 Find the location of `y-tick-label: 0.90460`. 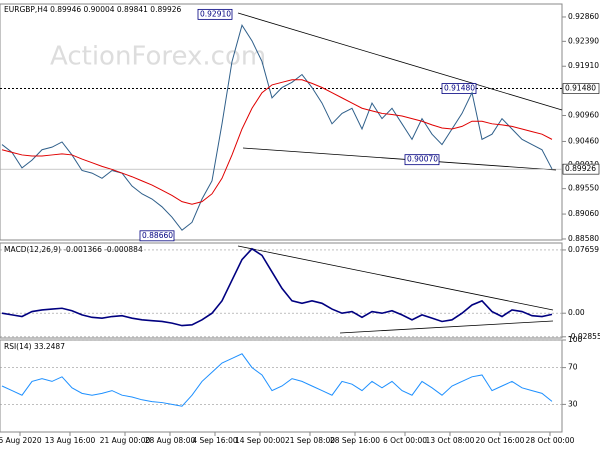

y-tick-label: 0.90460 is located at coordinates (583, 140).